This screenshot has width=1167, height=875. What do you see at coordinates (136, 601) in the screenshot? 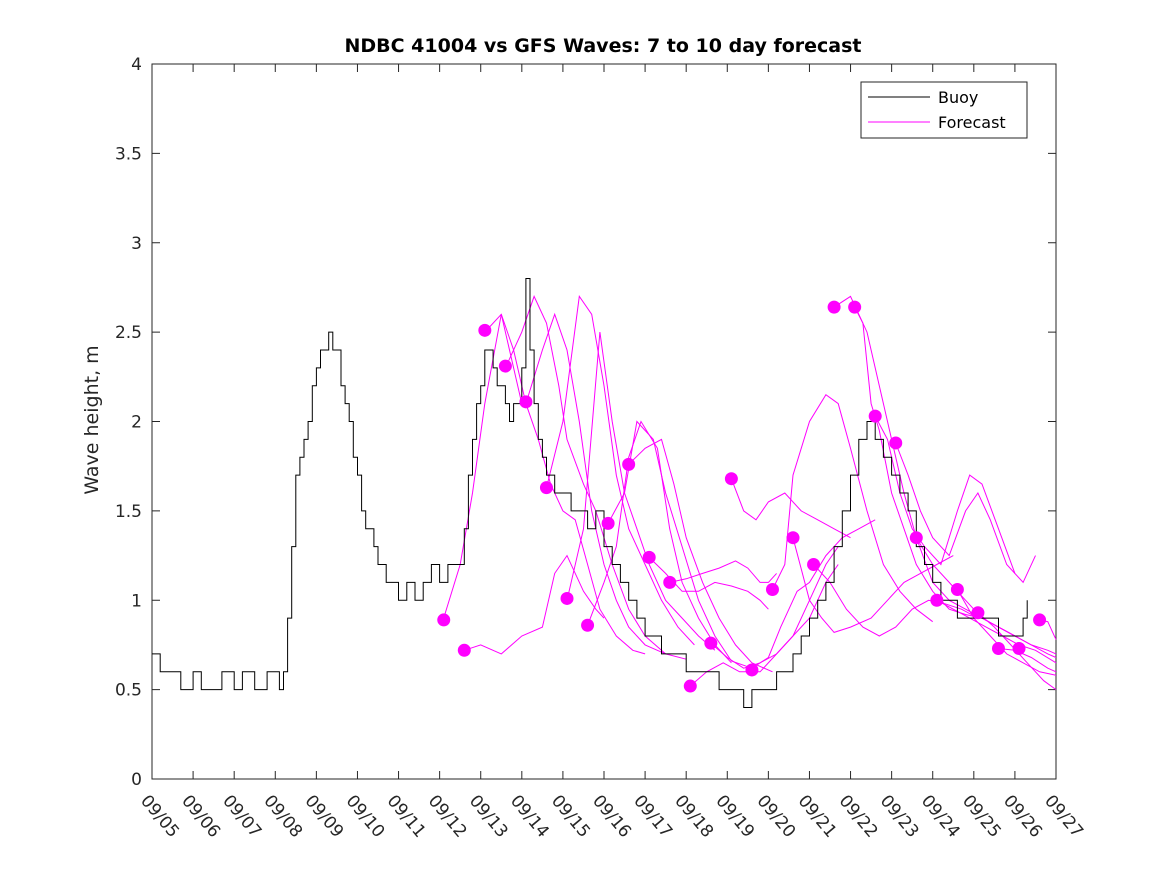
I see `y-tick-label: 1` at bounding box center [136, 601].